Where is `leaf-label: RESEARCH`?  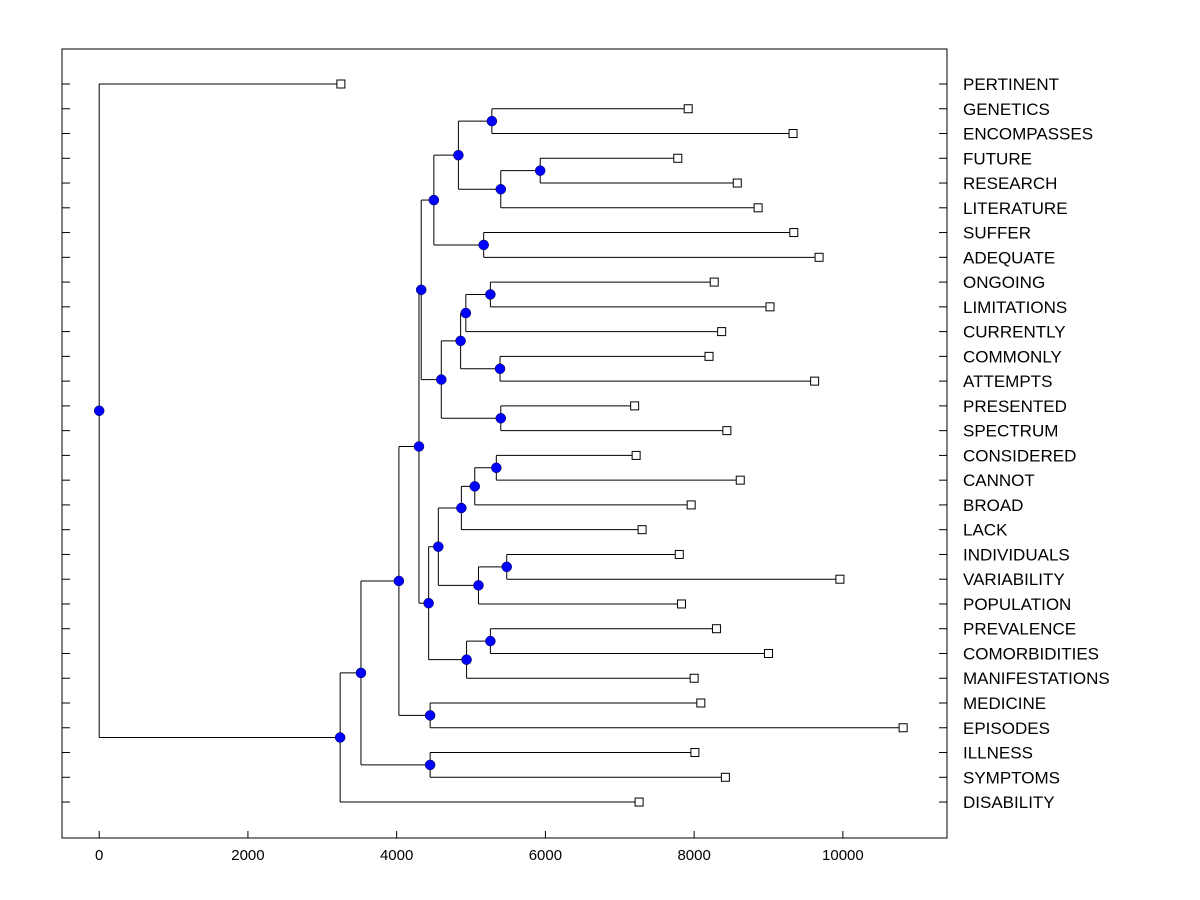
leaf-label: RESEARCH is located at coordinates (1010, 183).